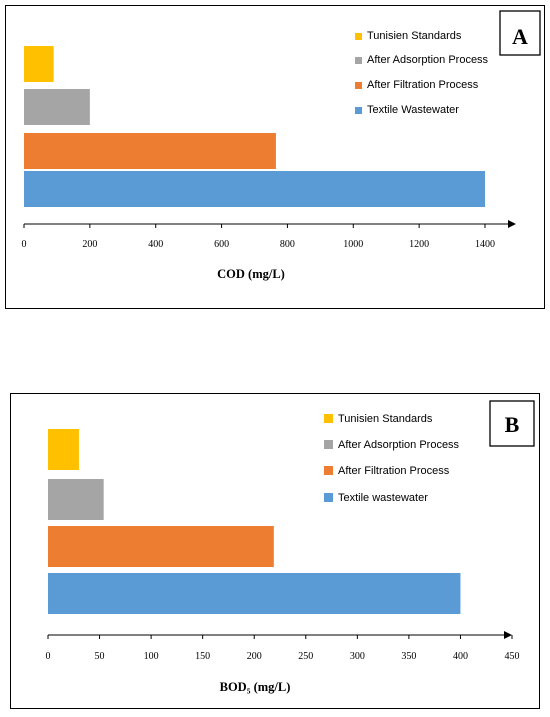 The height and width of the screenshot is (717, 550). Describe the element at coordinates (353, 244) in the screenshot. I see `x-tick-label: 1000` at that location.